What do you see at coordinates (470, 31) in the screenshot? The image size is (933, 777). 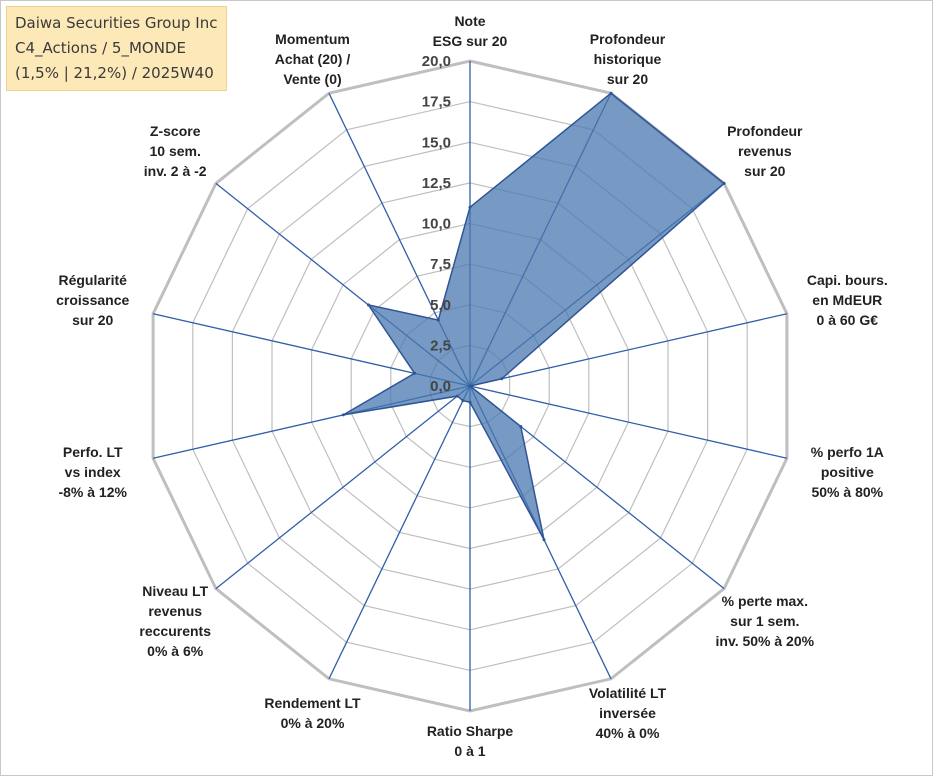 I see `axis-label: Note ESG sur 20` at bounding box center [470, 31].